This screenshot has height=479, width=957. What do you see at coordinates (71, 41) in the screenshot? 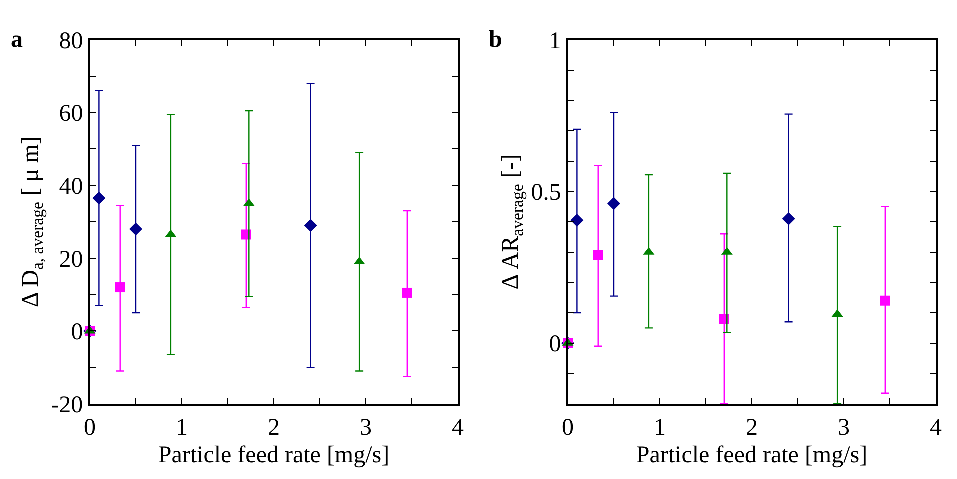
I see `y-tick-label: 80` at bounding box center [71, 41].